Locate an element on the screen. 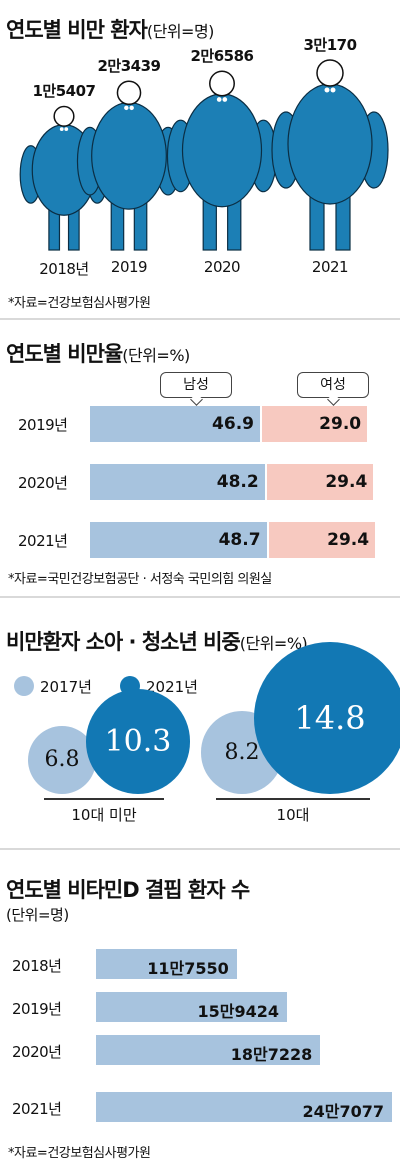  female-bar: 29.0 is located at coordinates (315, 424).